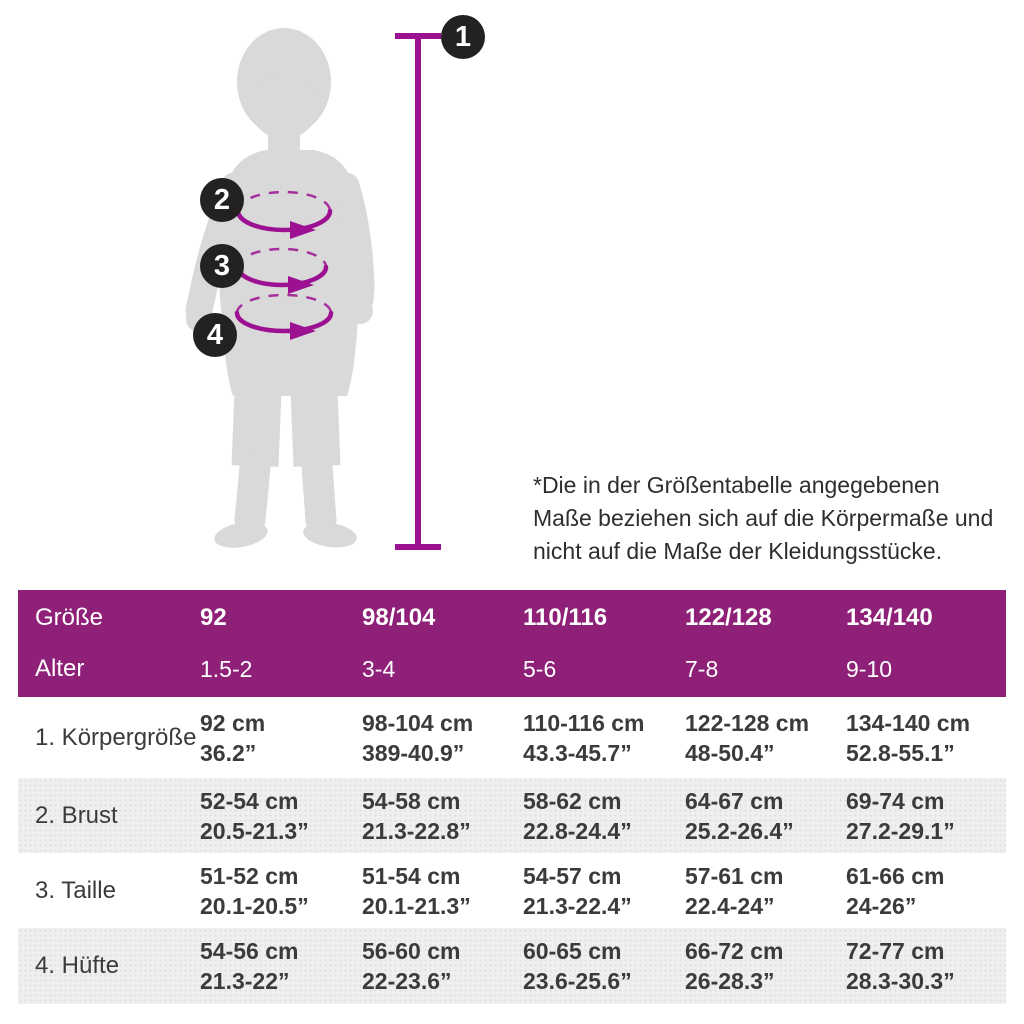  I want to click on note-line-1: *Die in der Größentabelle angegebenen, so click(736, 485).